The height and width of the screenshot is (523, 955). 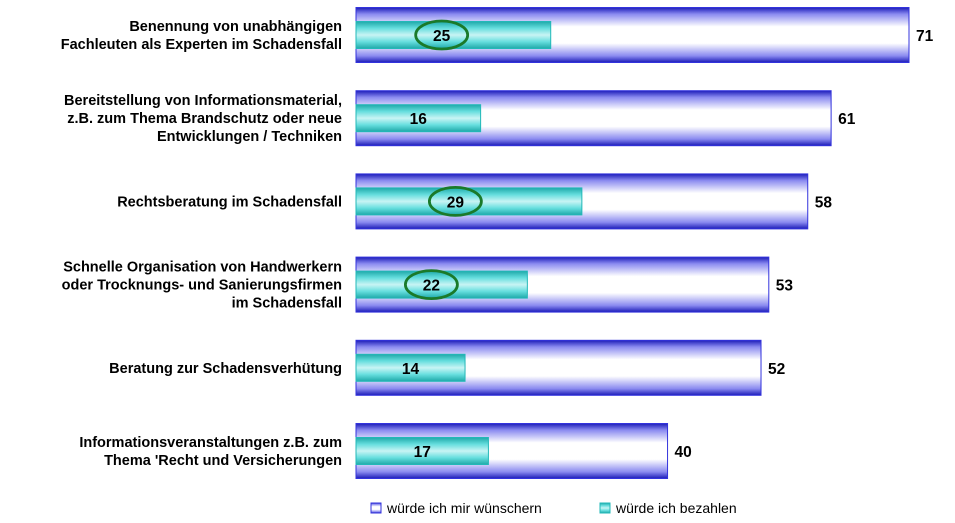 I want to click on category-label-line: Benennung von unabhängigen, so click(x=235, y=27).